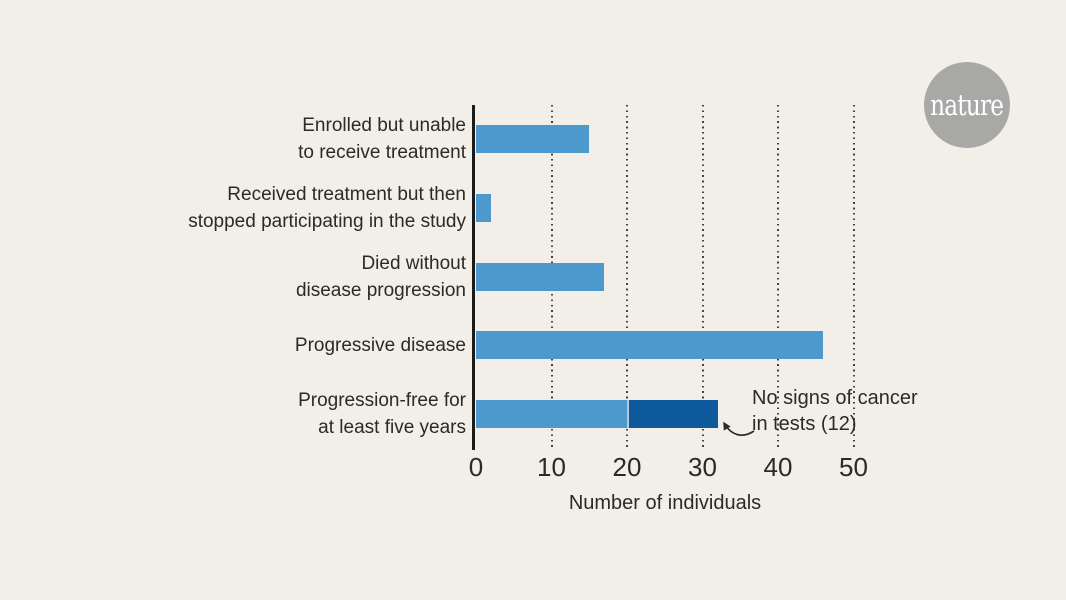 This screenshot has width=1066, height=600. I want to click on category-label-line: Enrolled but unable, so click(384, 126).